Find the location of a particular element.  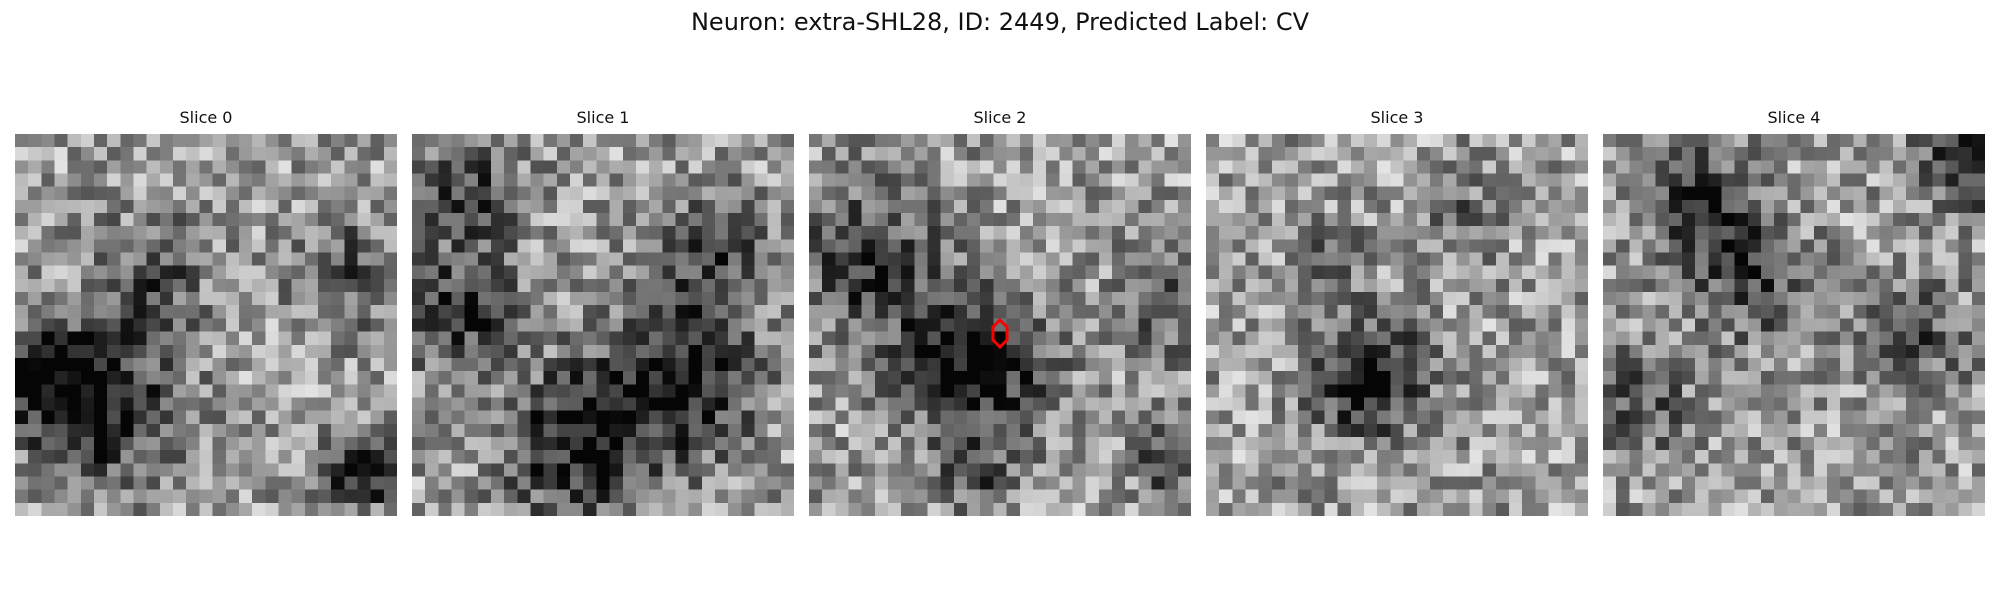

slice-title: Slice 4 is located at coordinates (1794, 117).